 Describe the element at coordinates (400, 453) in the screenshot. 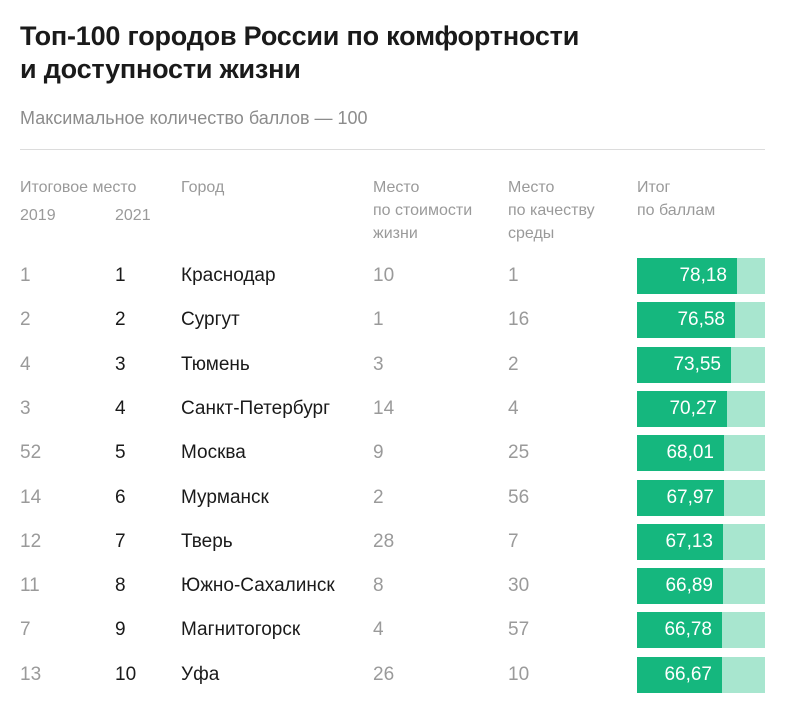

I see `table-row: 52 5 Москва 9 25 68,01` at that location.